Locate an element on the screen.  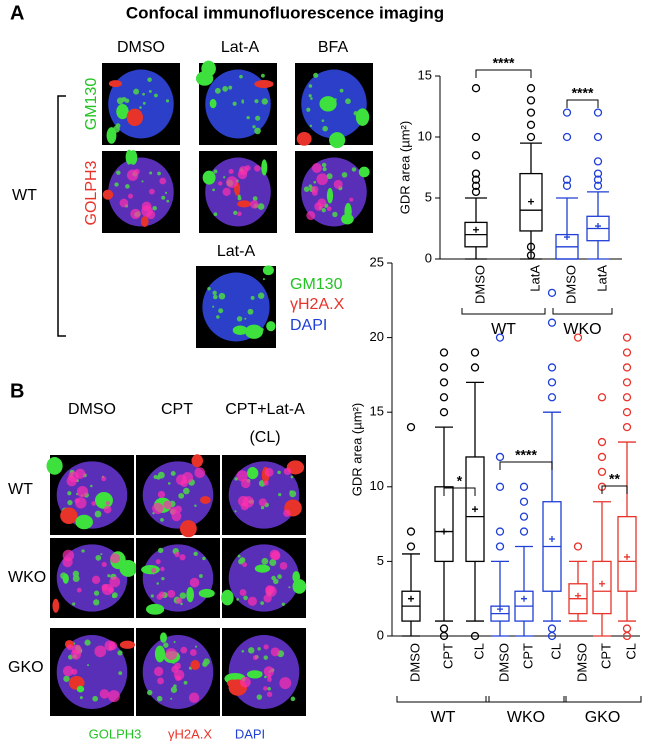
x-tick-label: CPT is located at coordinates (605, 656).